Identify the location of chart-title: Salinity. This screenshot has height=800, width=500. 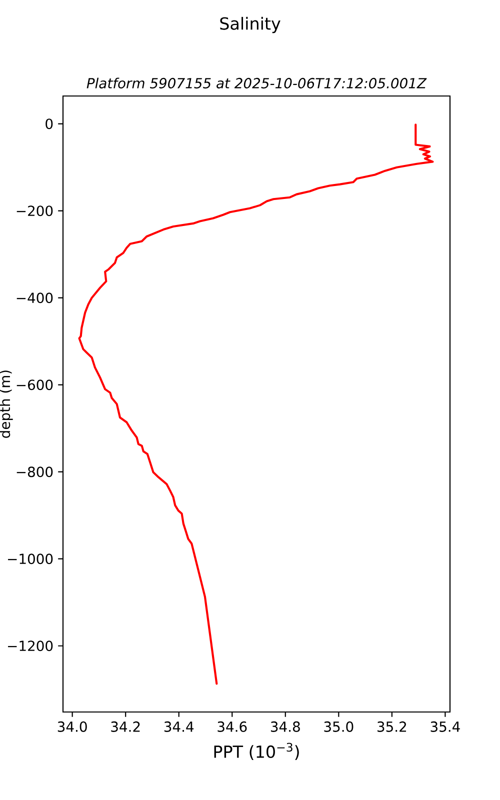
(250, 25).